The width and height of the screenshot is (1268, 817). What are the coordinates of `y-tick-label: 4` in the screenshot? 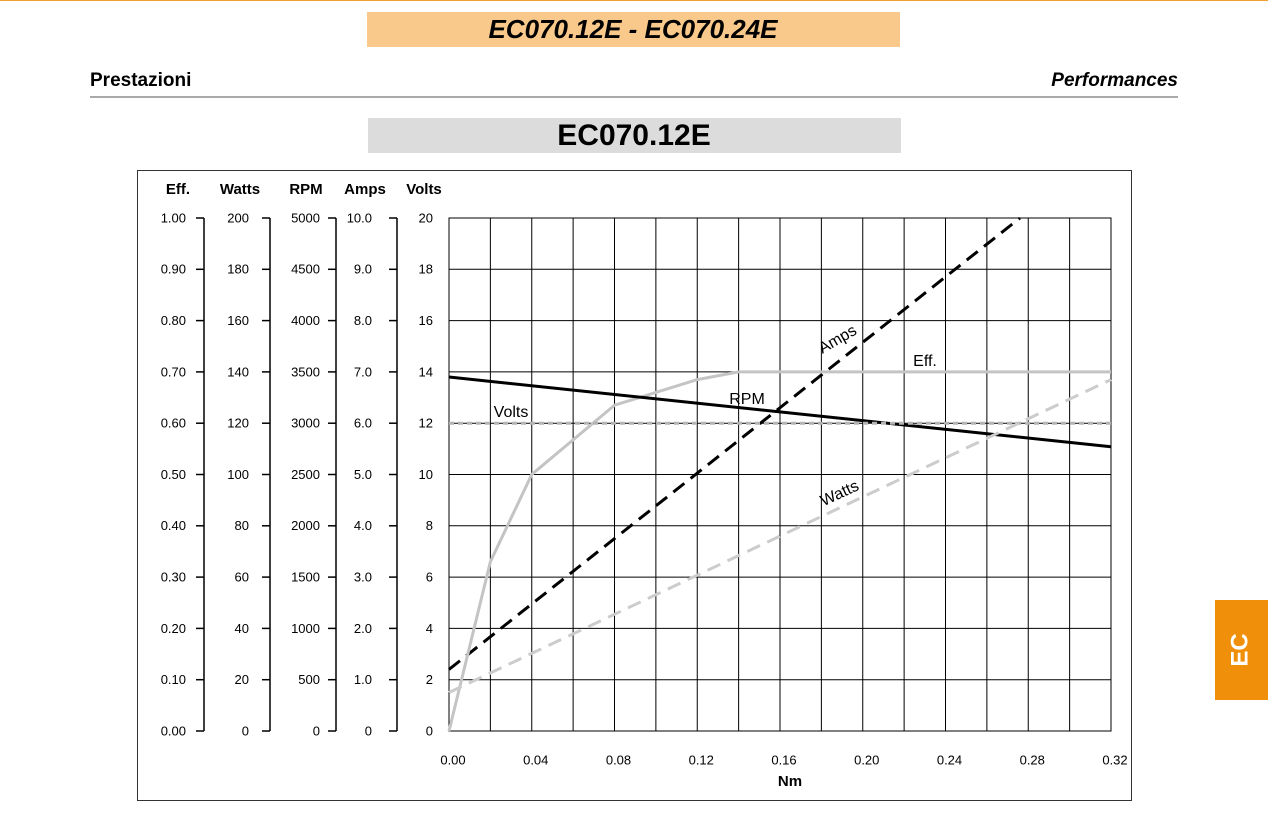 It's located at (429, 628).